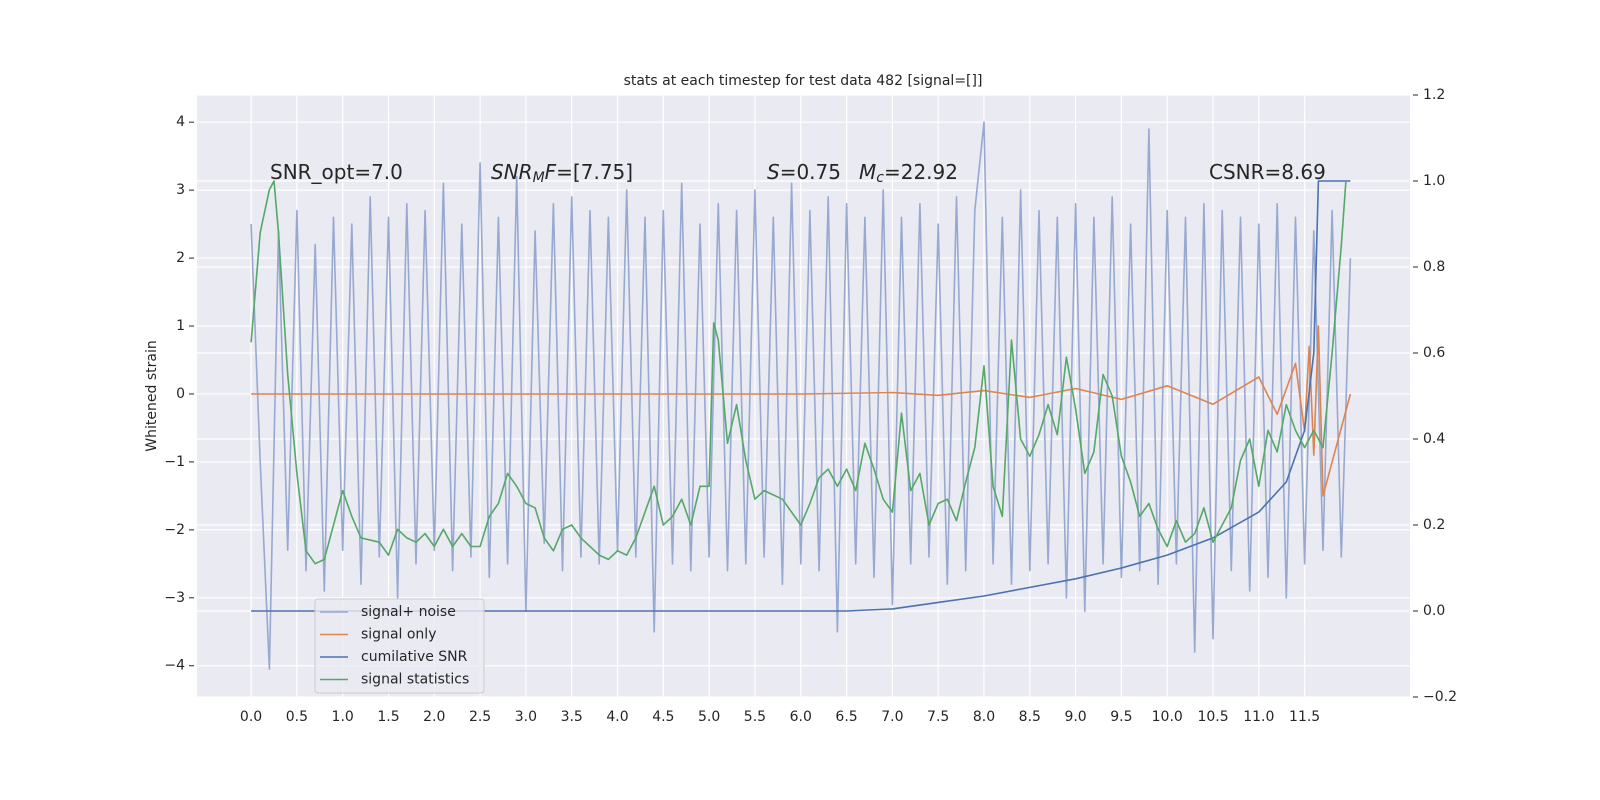 The width and height of the screenshot is (1600, 800). I want to click on x-tick-label: 4.5, so click(663, 717).